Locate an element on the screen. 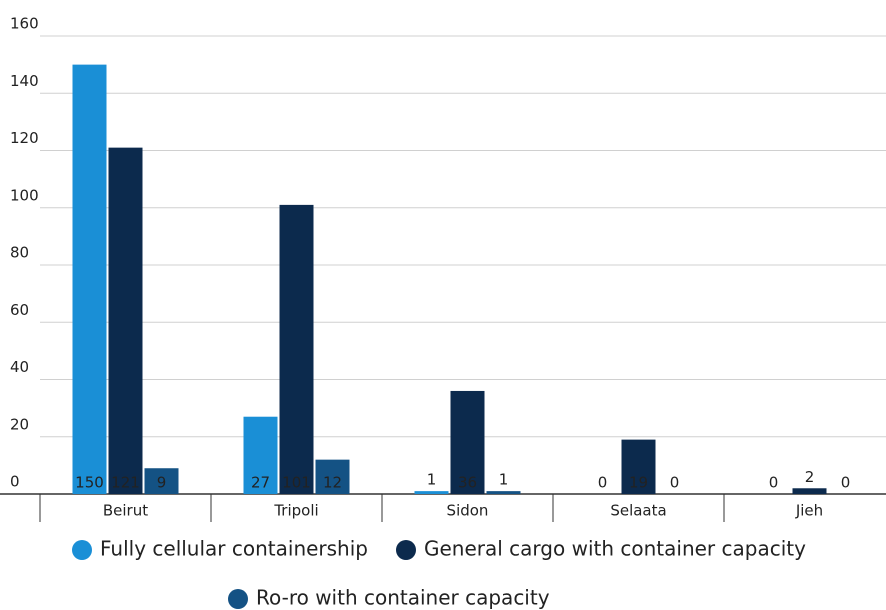 The height and width of the screenshot is (610, 886). x-tick-label: Beirut is located at coordinates (125, 511).